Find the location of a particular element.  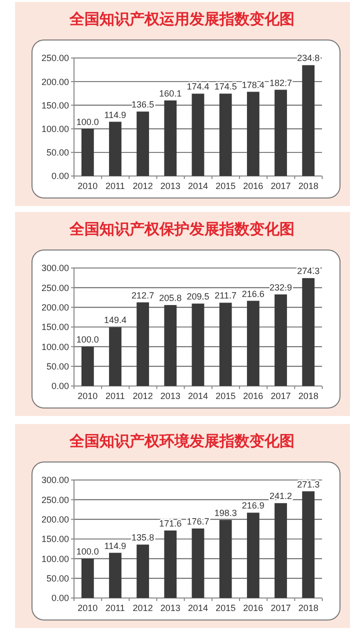

data-label: 212.7 is located at coordinates (143, 295).